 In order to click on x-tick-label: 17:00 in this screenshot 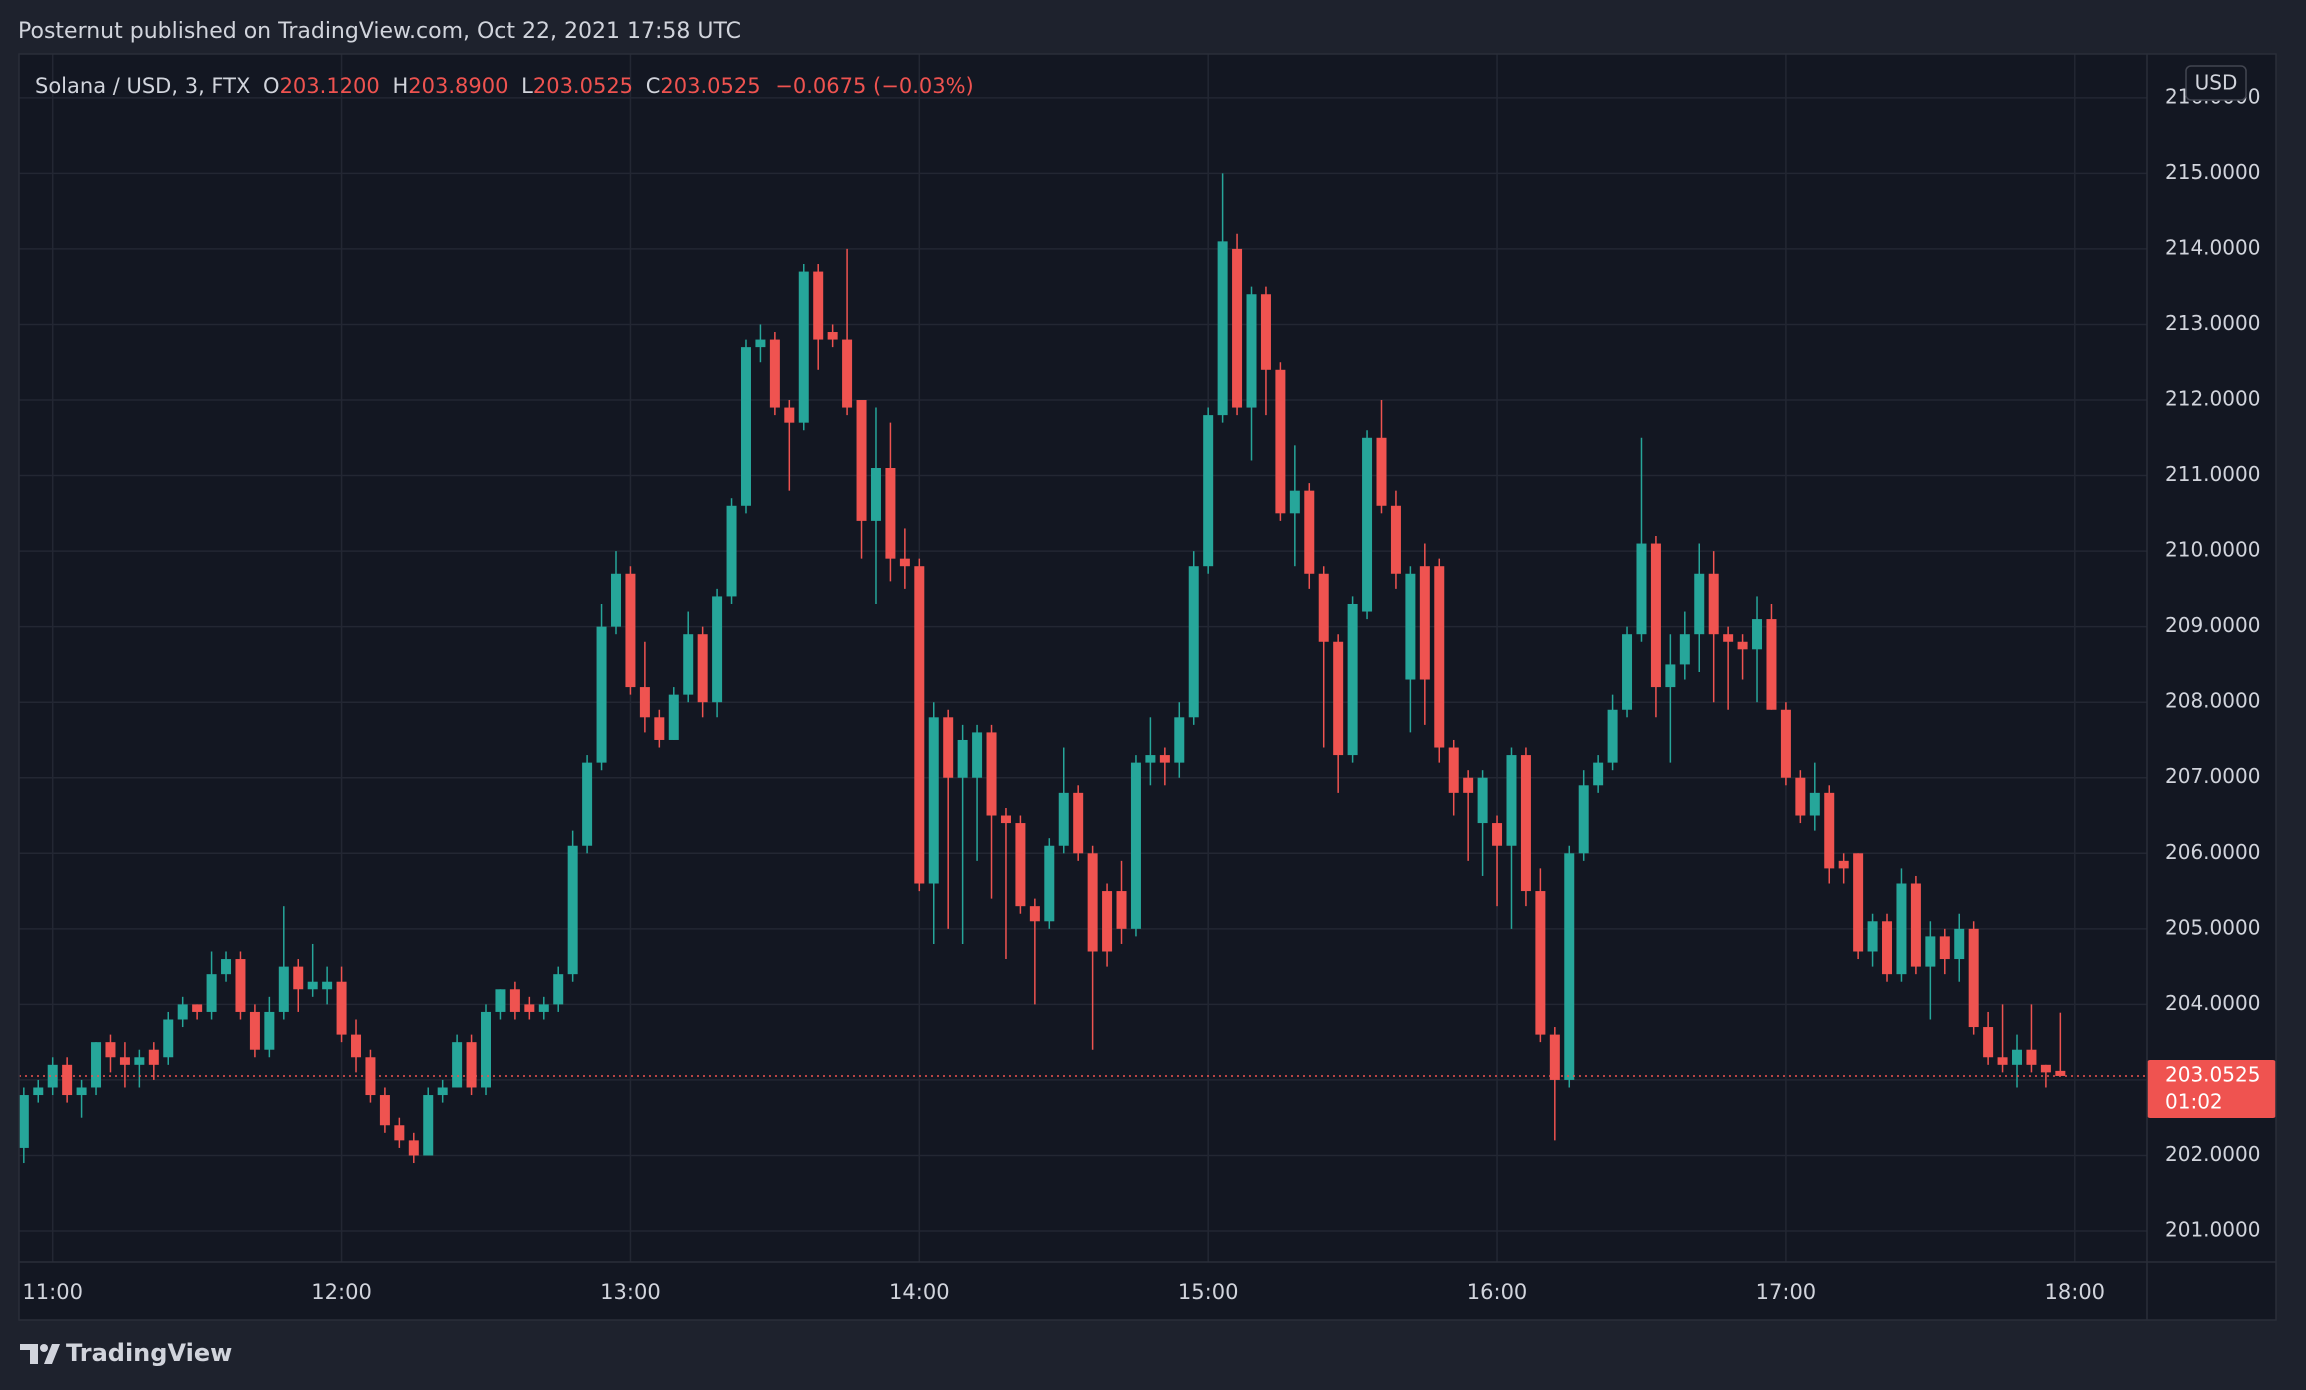, I will do `click(1786, 1292)`.